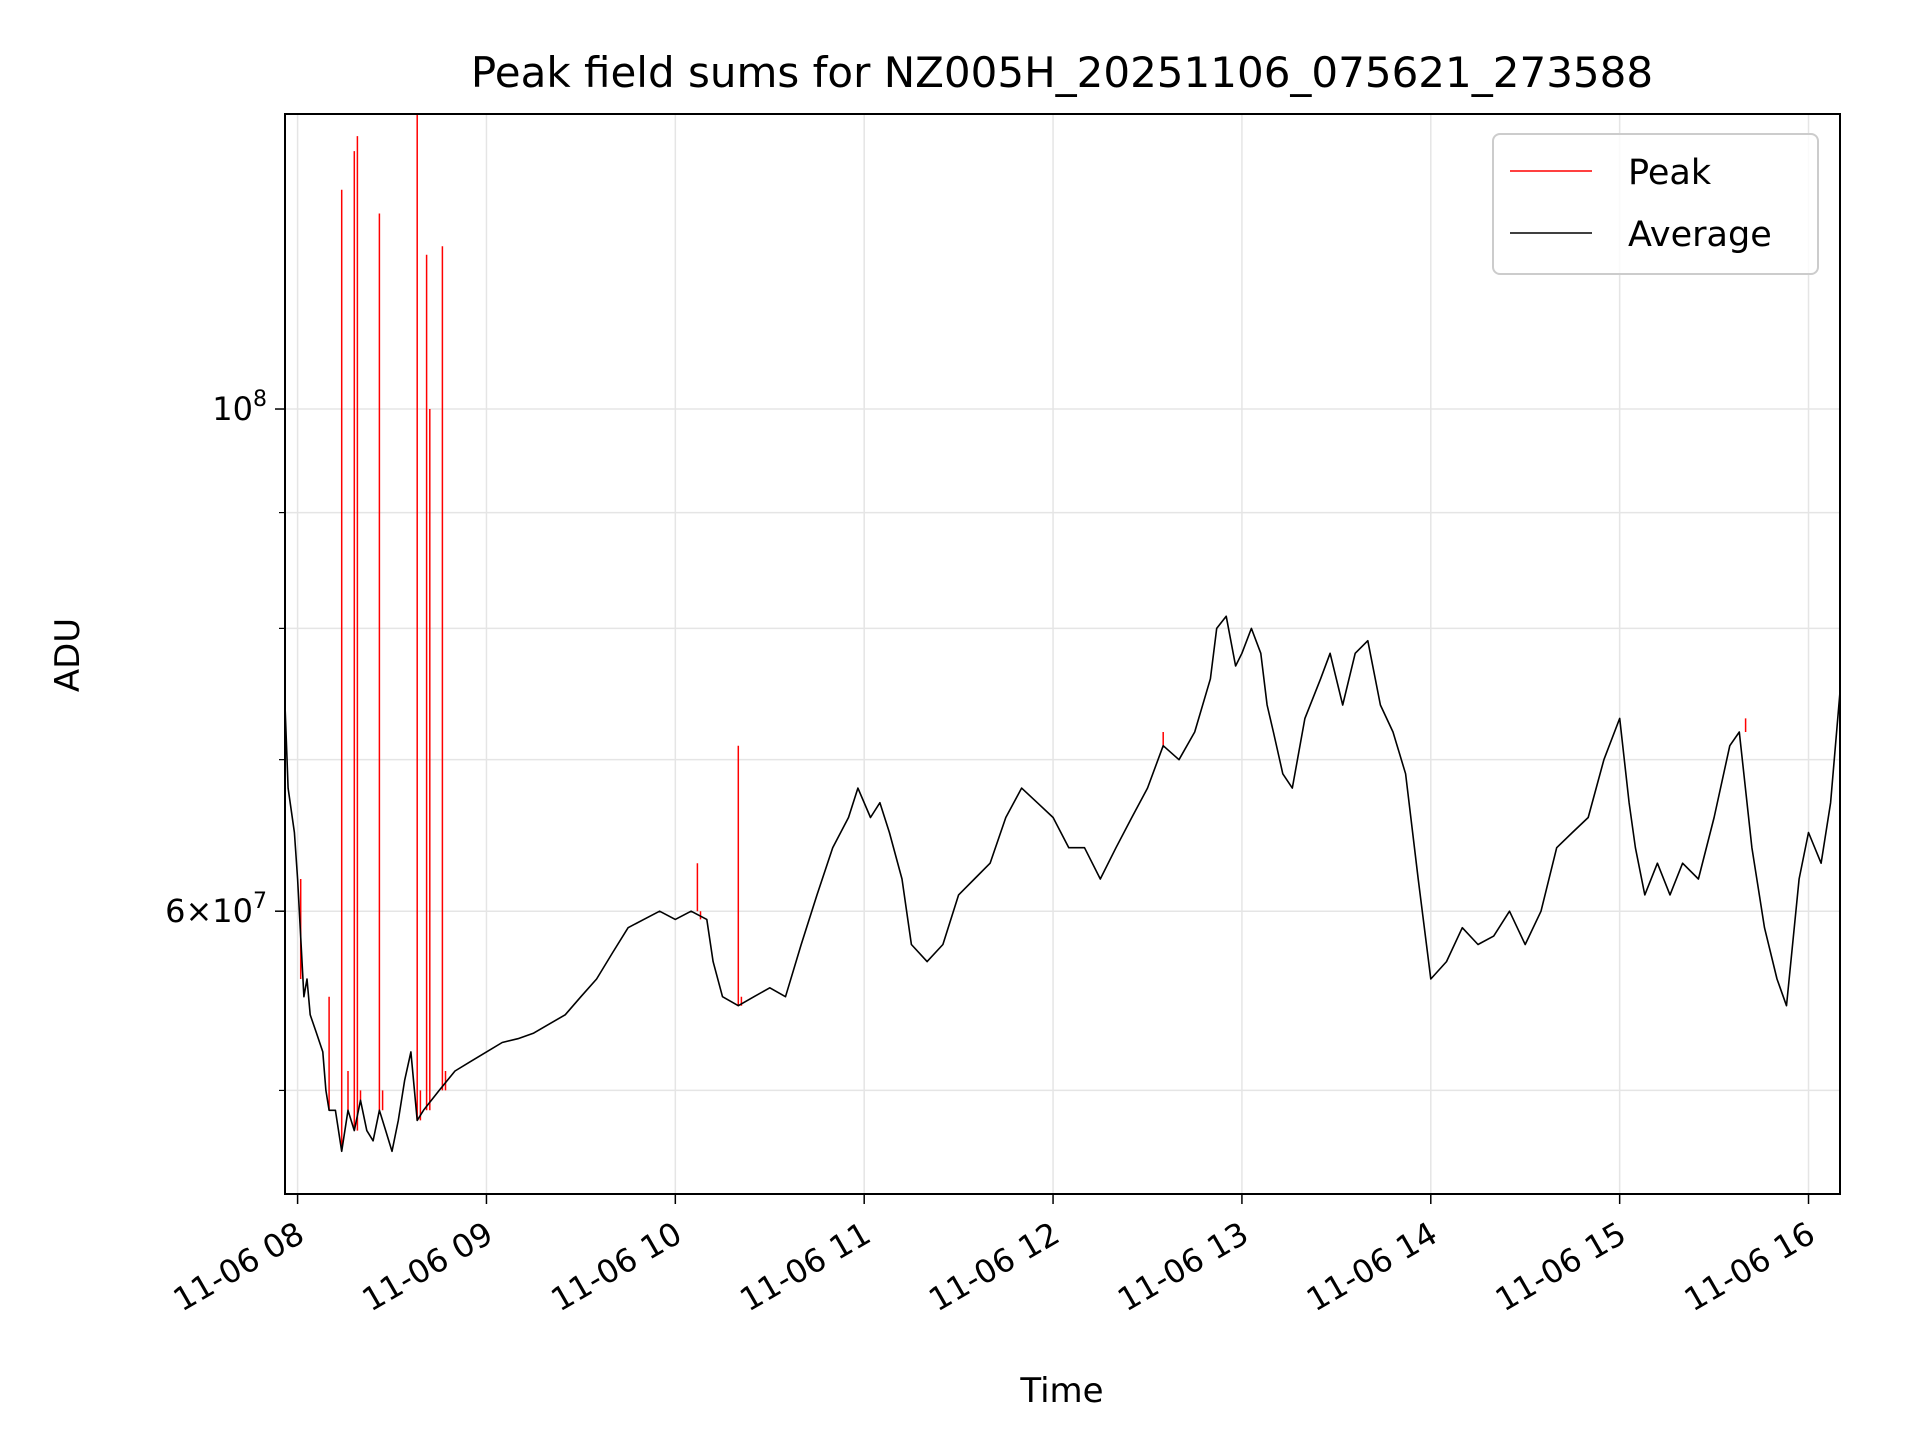 This screenshot has height=1440, width=1920. I want to click on legend-average-label: Average, so click(1700, 235).